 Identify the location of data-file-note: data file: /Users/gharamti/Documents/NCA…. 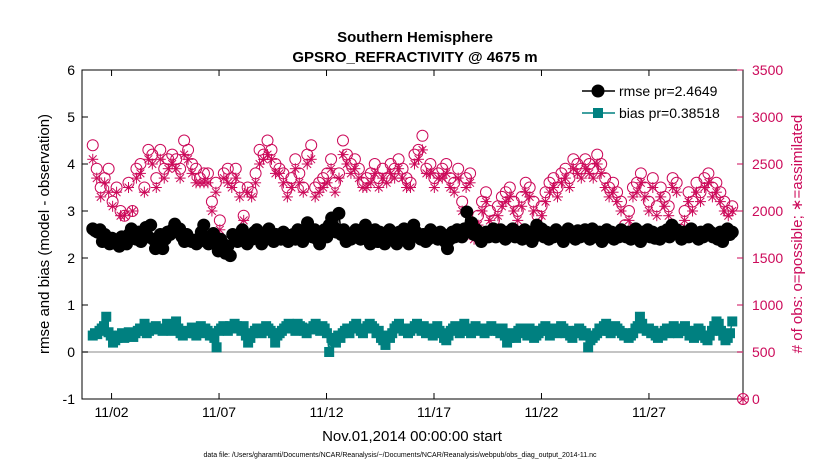
(400, 455).